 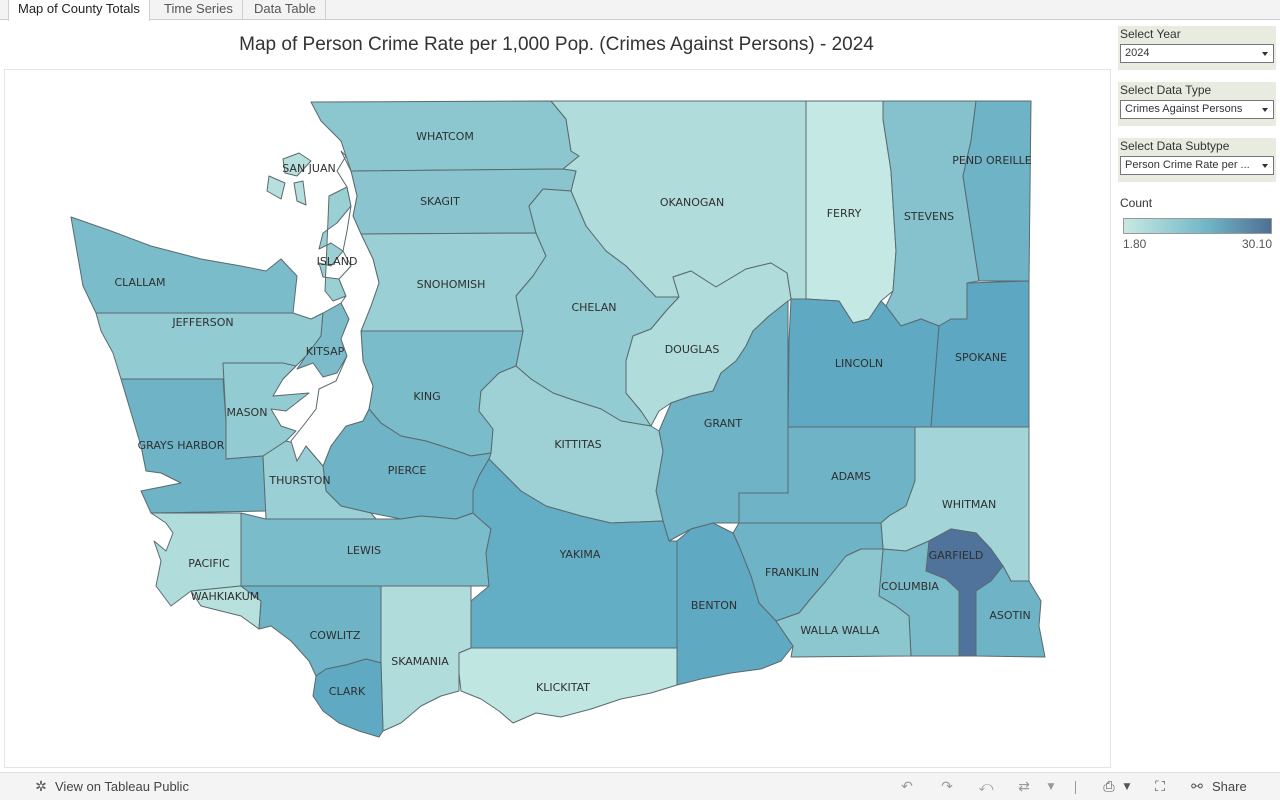 What do you see at coordinates (1024, 787) in the screenshot?
I see `refresh-icon: ⇄` at bounding box center [1024, 787].